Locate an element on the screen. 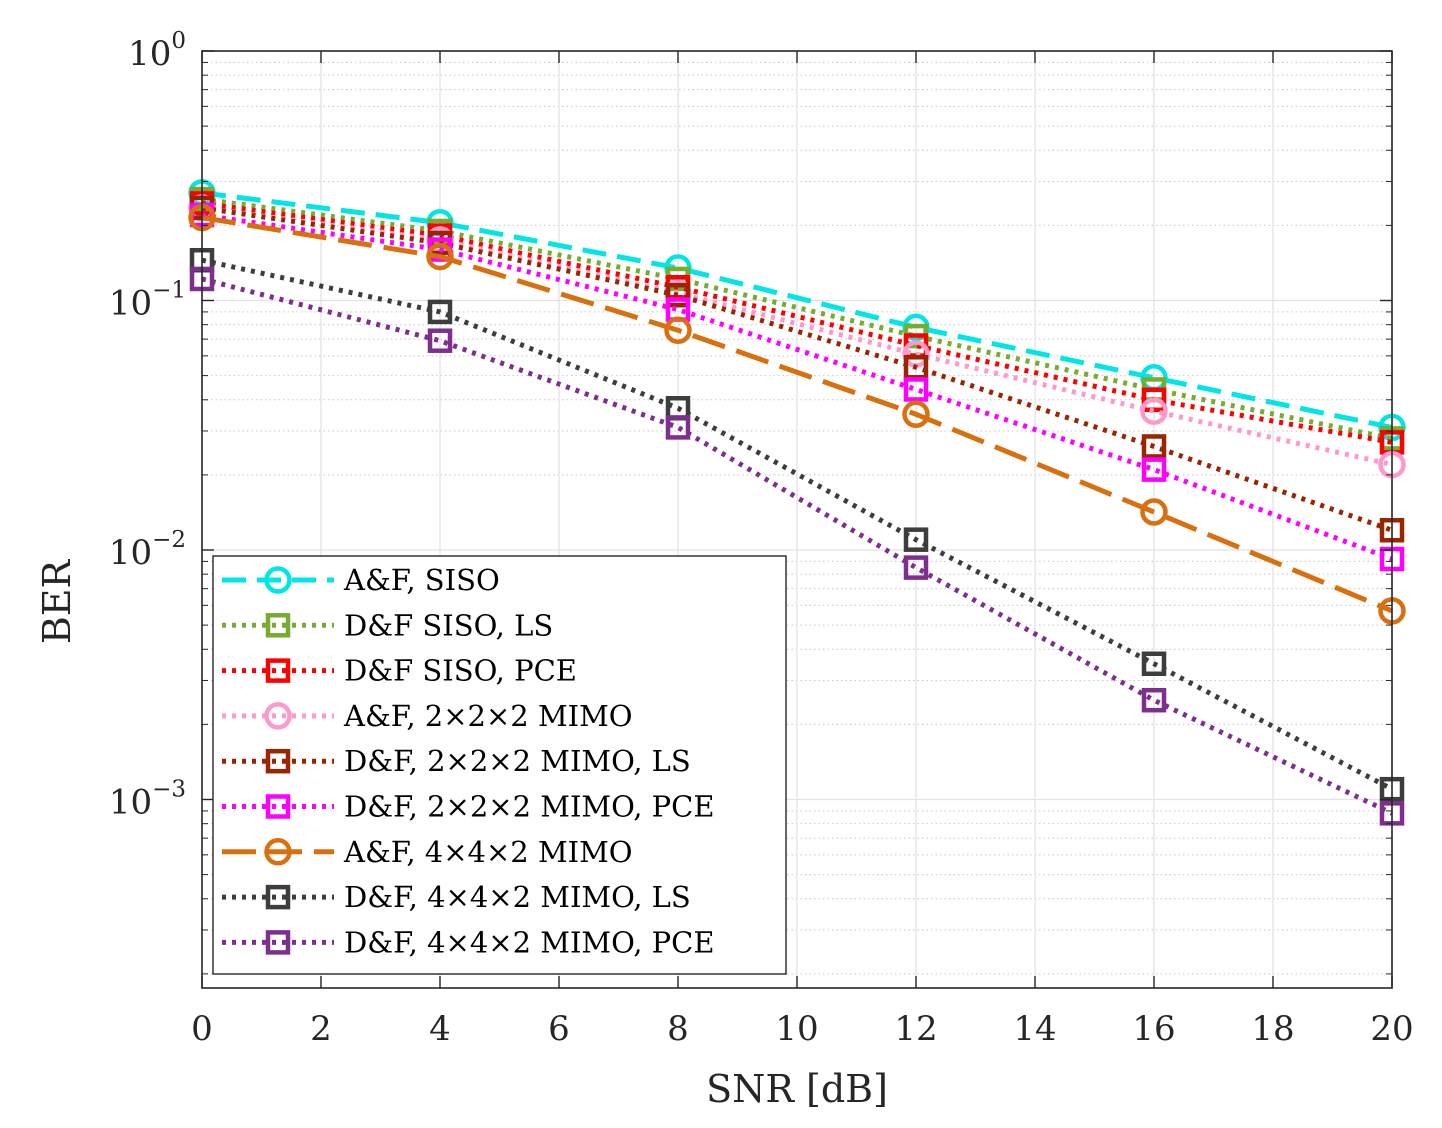  legend-entry: A&F, 4×4×2 MIMO is located at coordinates (427, 852).